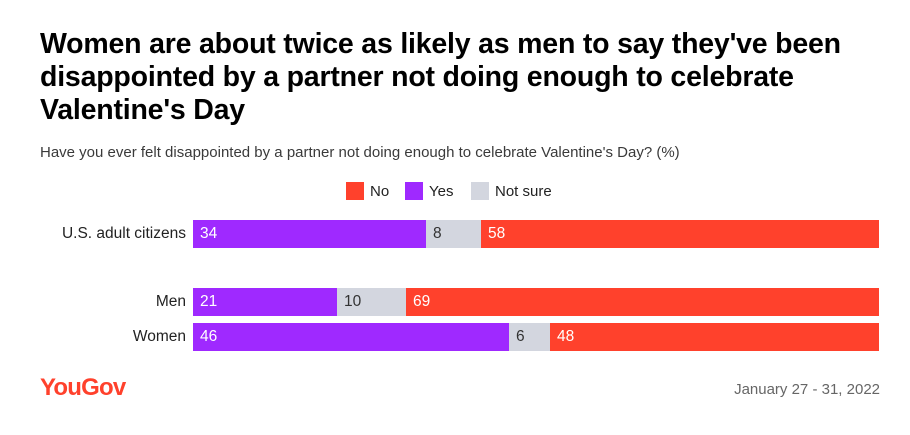 This screenshot has height=435, width=910. Describe the element at coordinates (807, 389) in the screenshot. I see `survey-date: January 27 - 31, 2022` at that location.